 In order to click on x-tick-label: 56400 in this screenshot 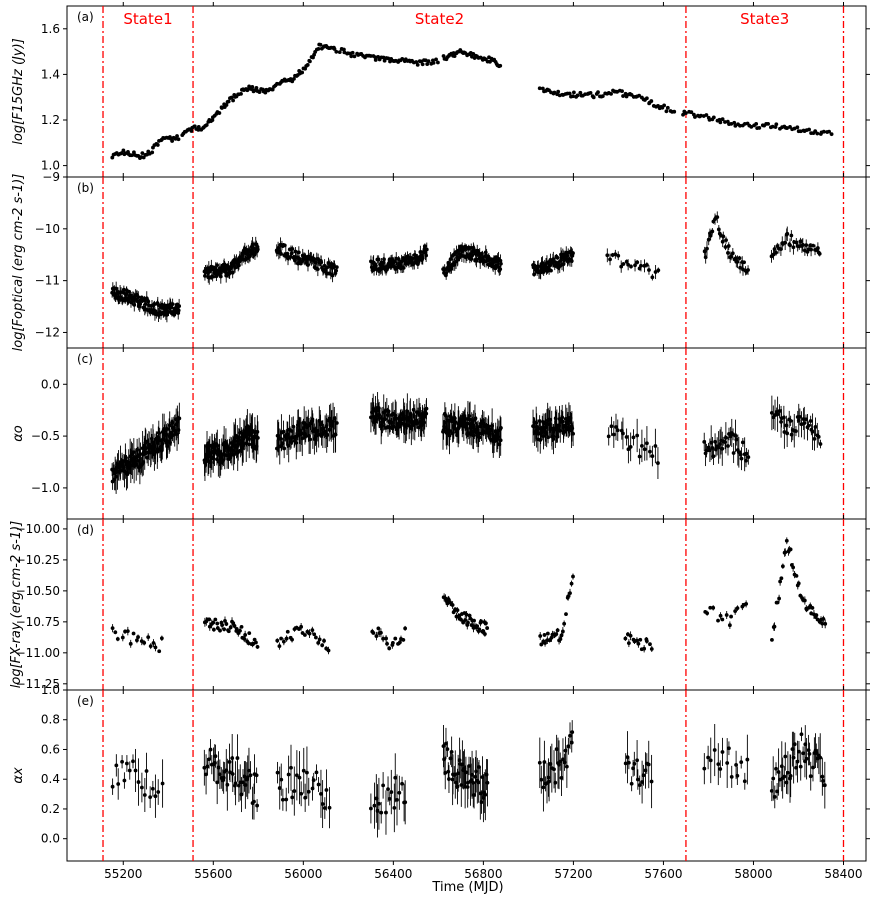, I will do `click(393, 874)`.